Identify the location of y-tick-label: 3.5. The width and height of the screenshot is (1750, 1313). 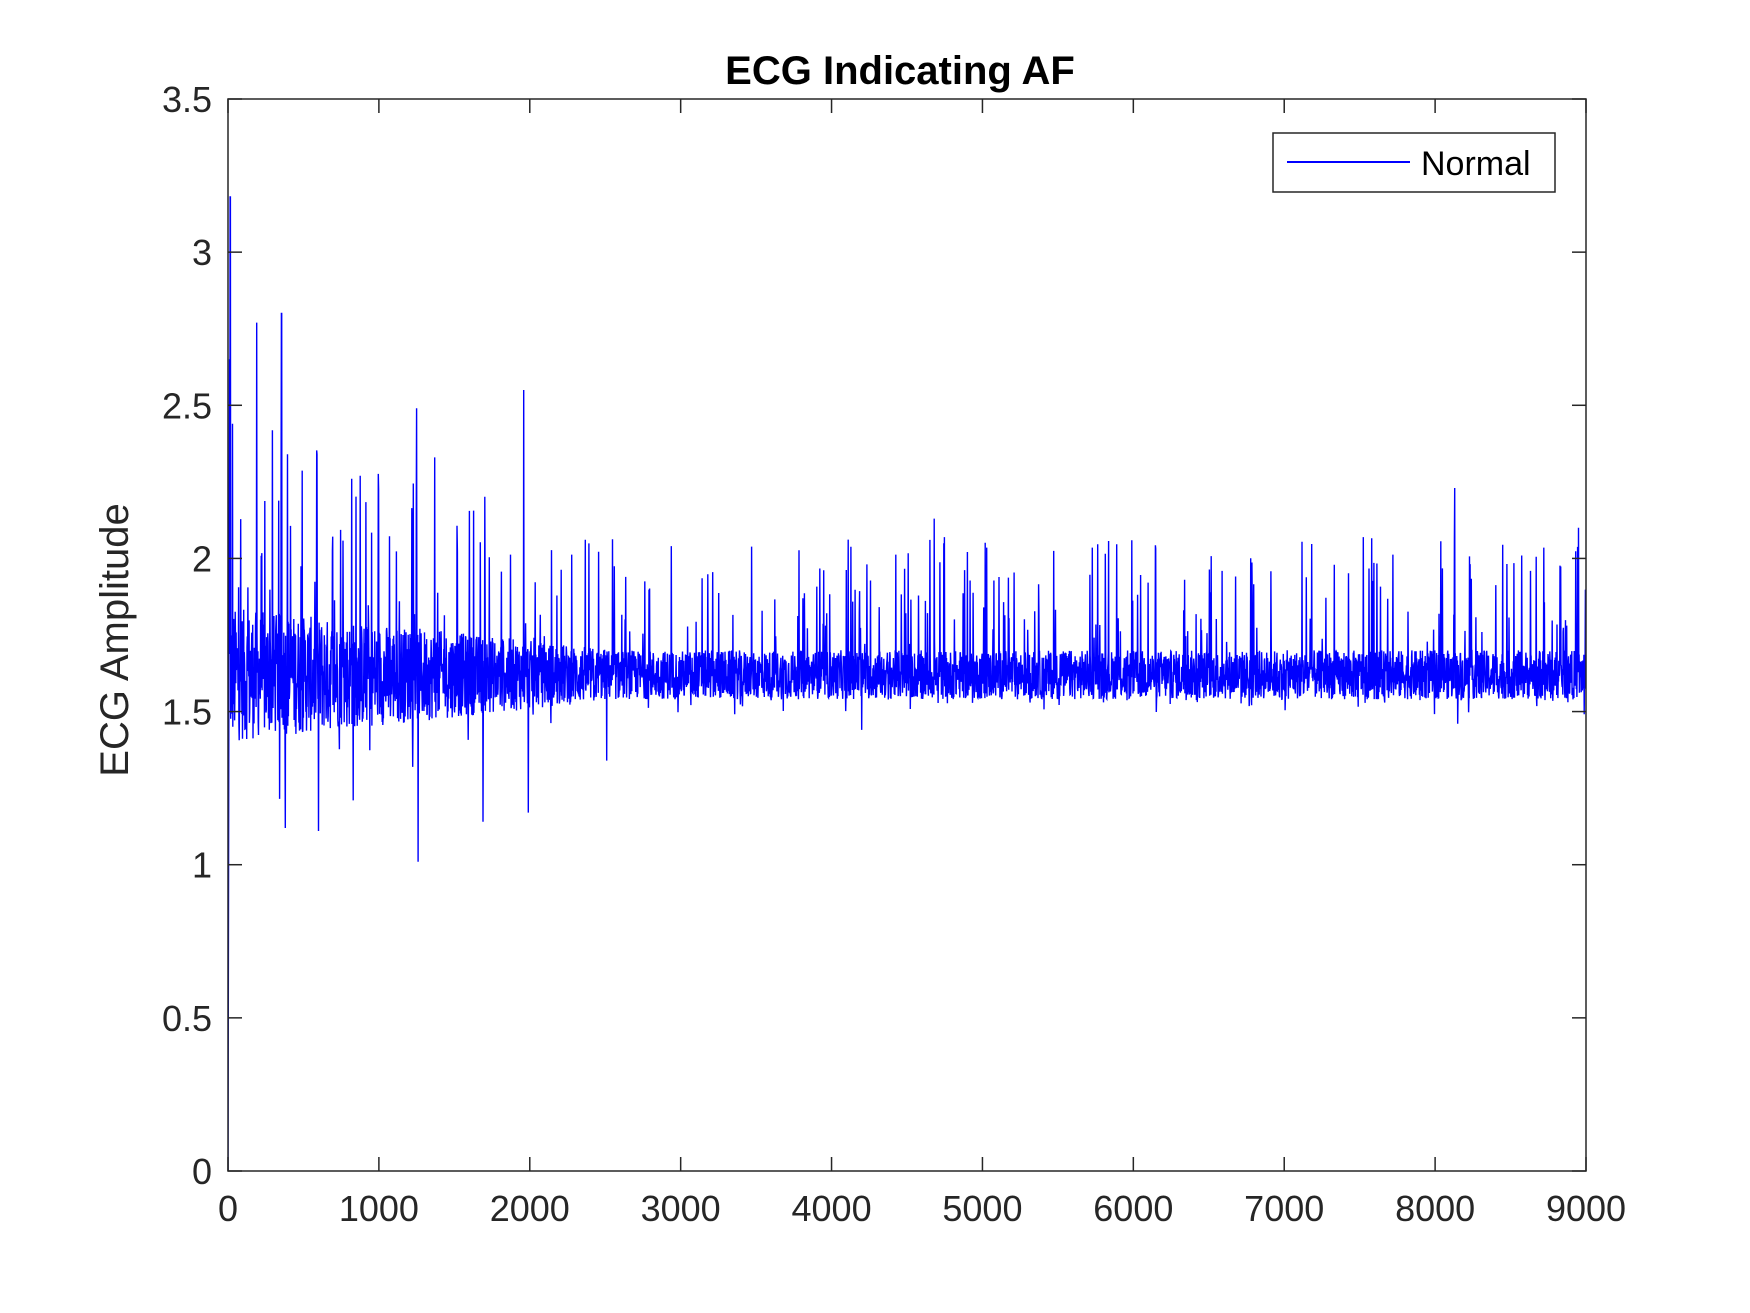
(187, 99).